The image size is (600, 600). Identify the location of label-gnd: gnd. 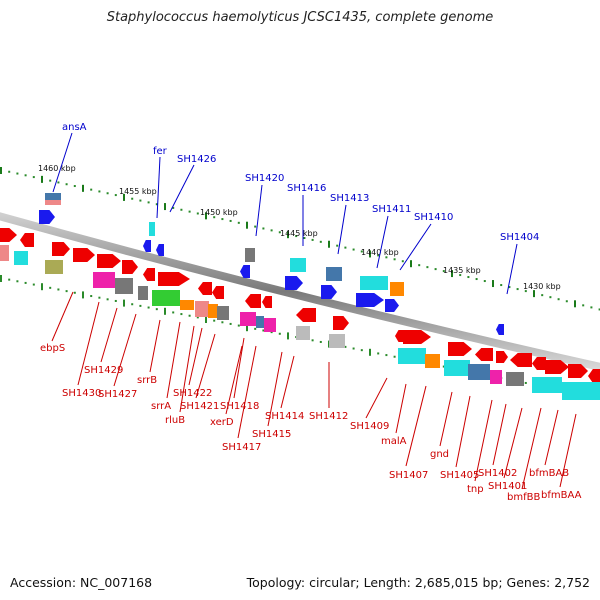
(439, 454).